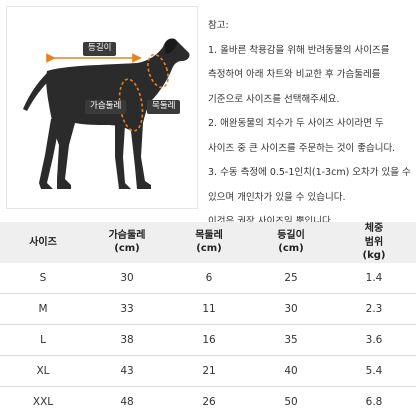 This screenshot has height=416, width=416. What do you see at coordinates (291, 278) in the screenshot?
I see `table-cell: 25` at bounding box center [291, 278].